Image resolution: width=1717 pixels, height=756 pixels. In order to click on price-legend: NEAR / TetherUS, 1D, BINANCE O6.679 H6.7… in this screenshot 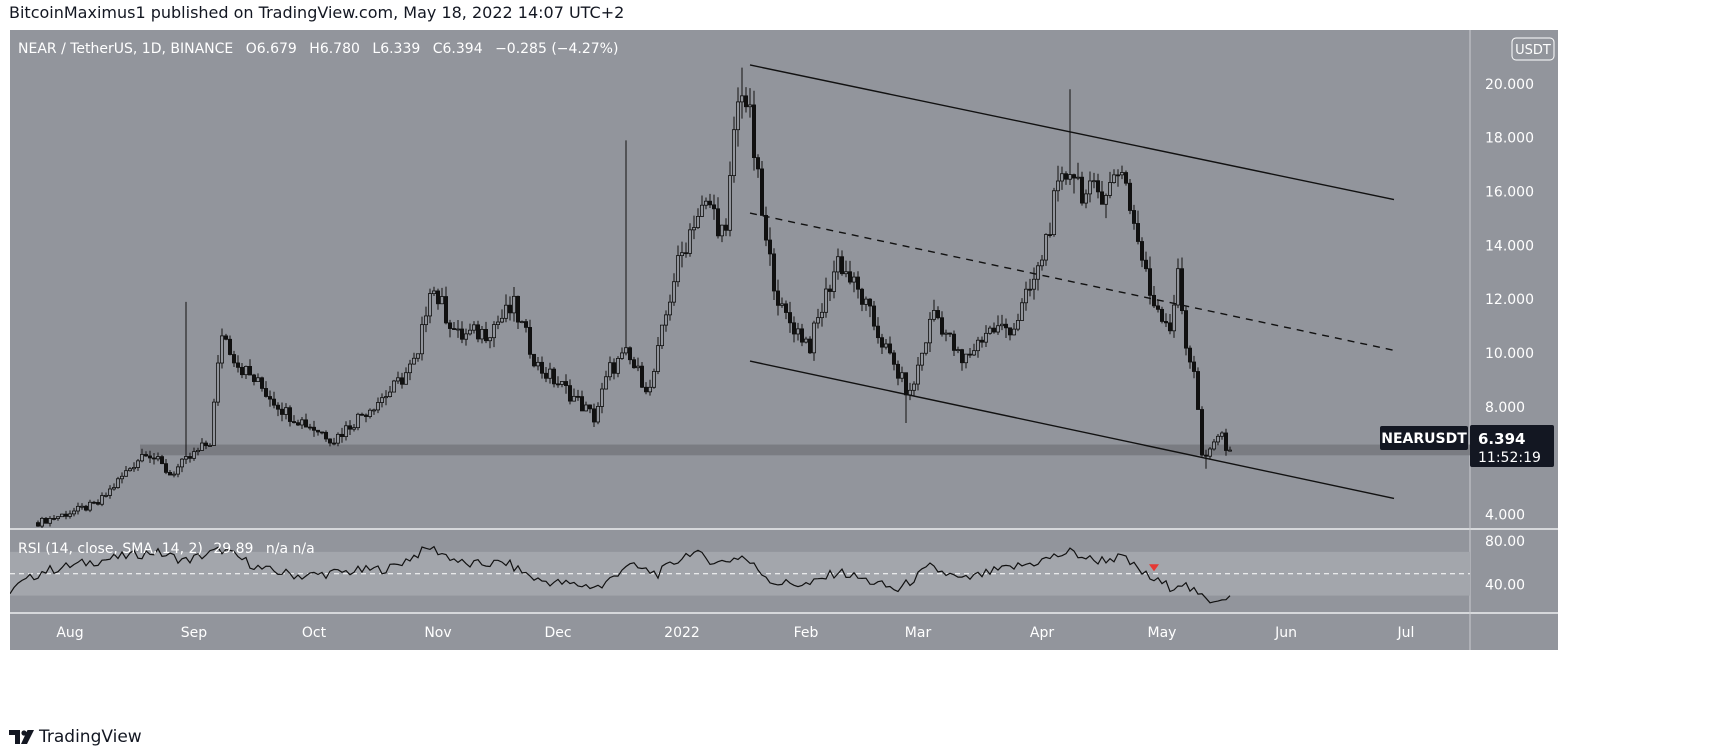, I will do `click(318, 49)`.